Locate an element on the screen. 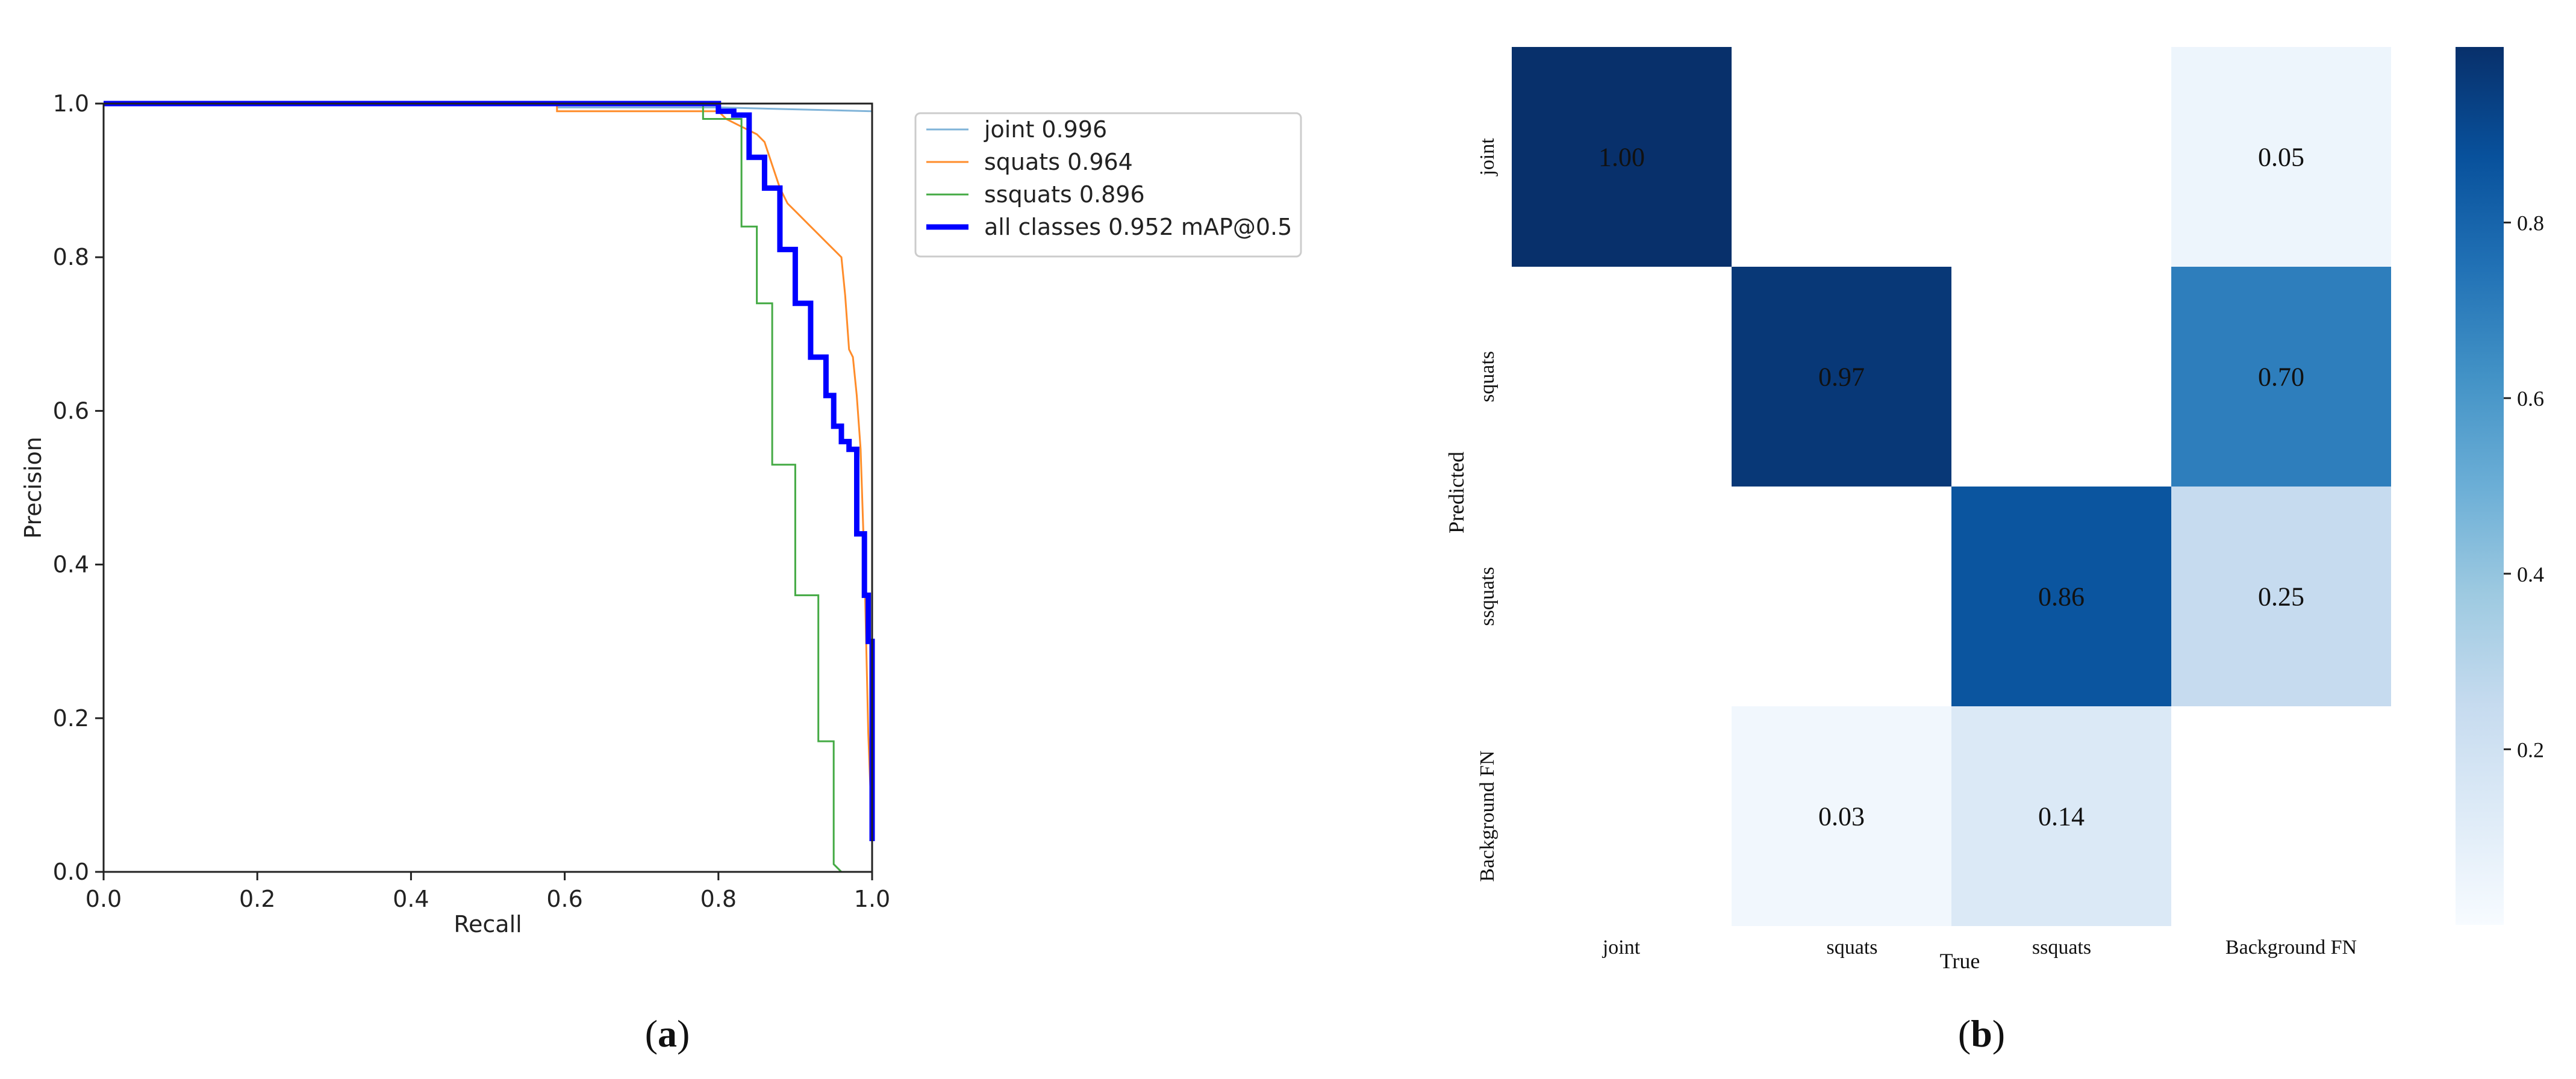 This screenshot has width=2576, height=1079. cm-y-axis-label: Predicted is located at coordinates (1456, 492).